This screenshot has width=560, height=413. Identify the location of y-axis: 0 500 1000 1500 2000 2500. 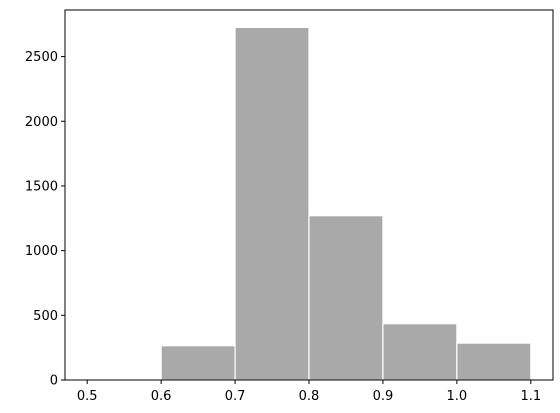
(45, 219).